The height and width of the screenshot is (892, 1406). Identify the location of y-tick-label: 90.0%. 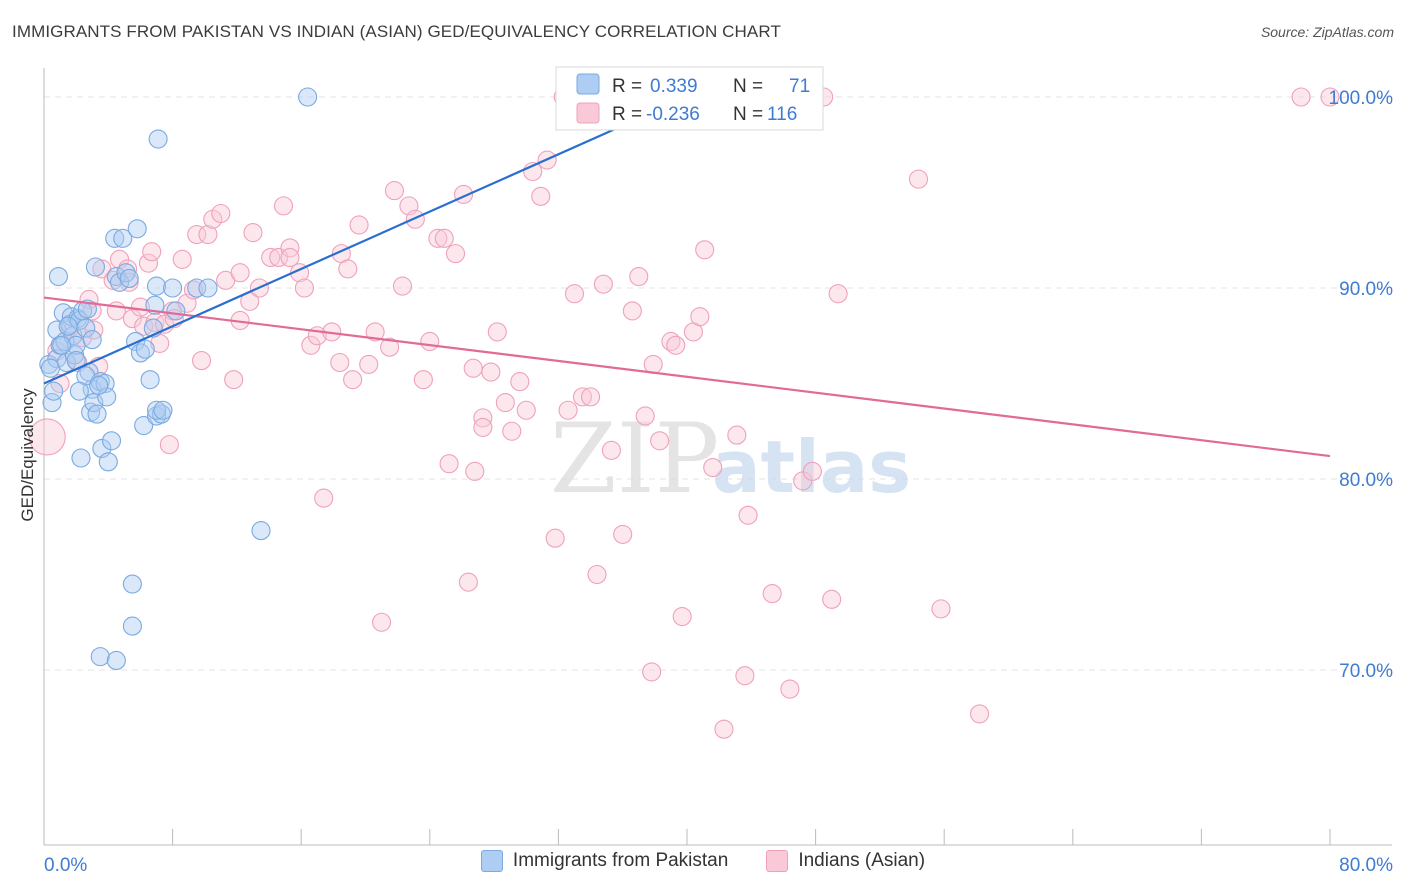
(1366, 289).